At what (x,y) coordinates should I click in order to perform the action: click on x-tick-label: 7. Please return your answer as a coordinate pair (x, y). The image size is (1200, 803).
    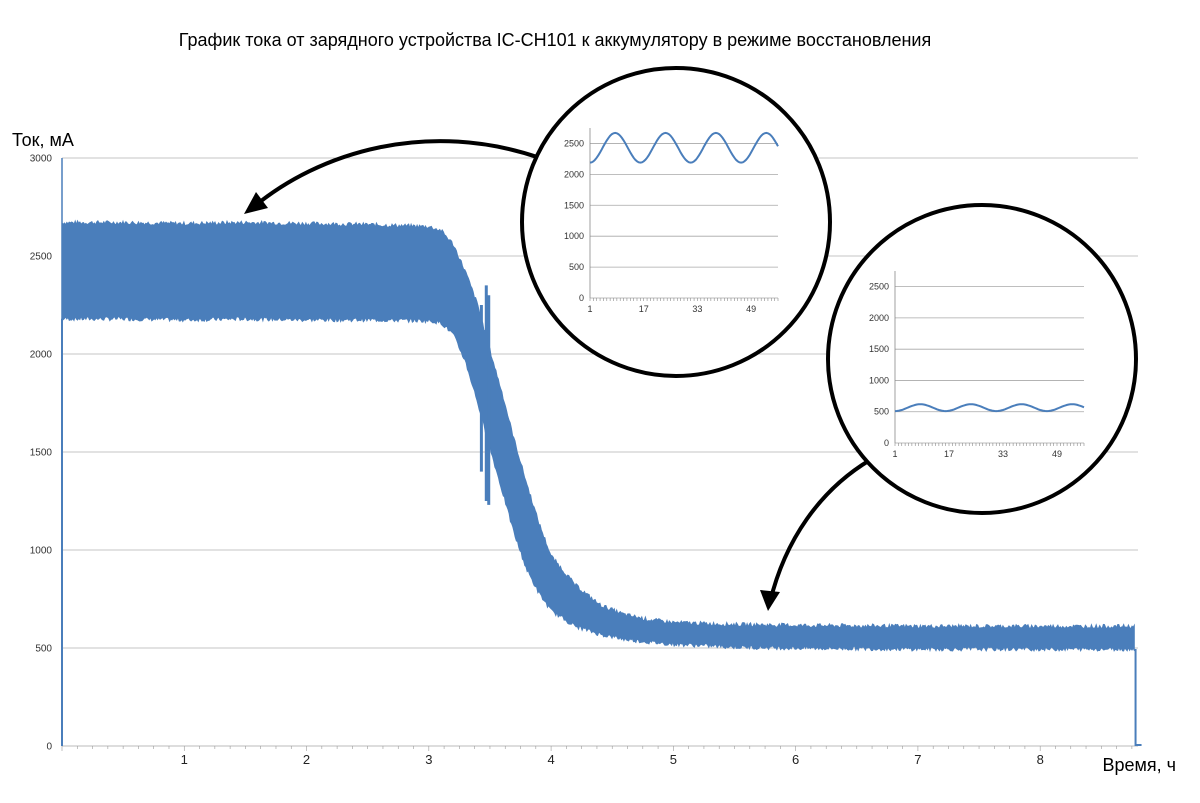
    Looking at the image, I should click on (917, 759).